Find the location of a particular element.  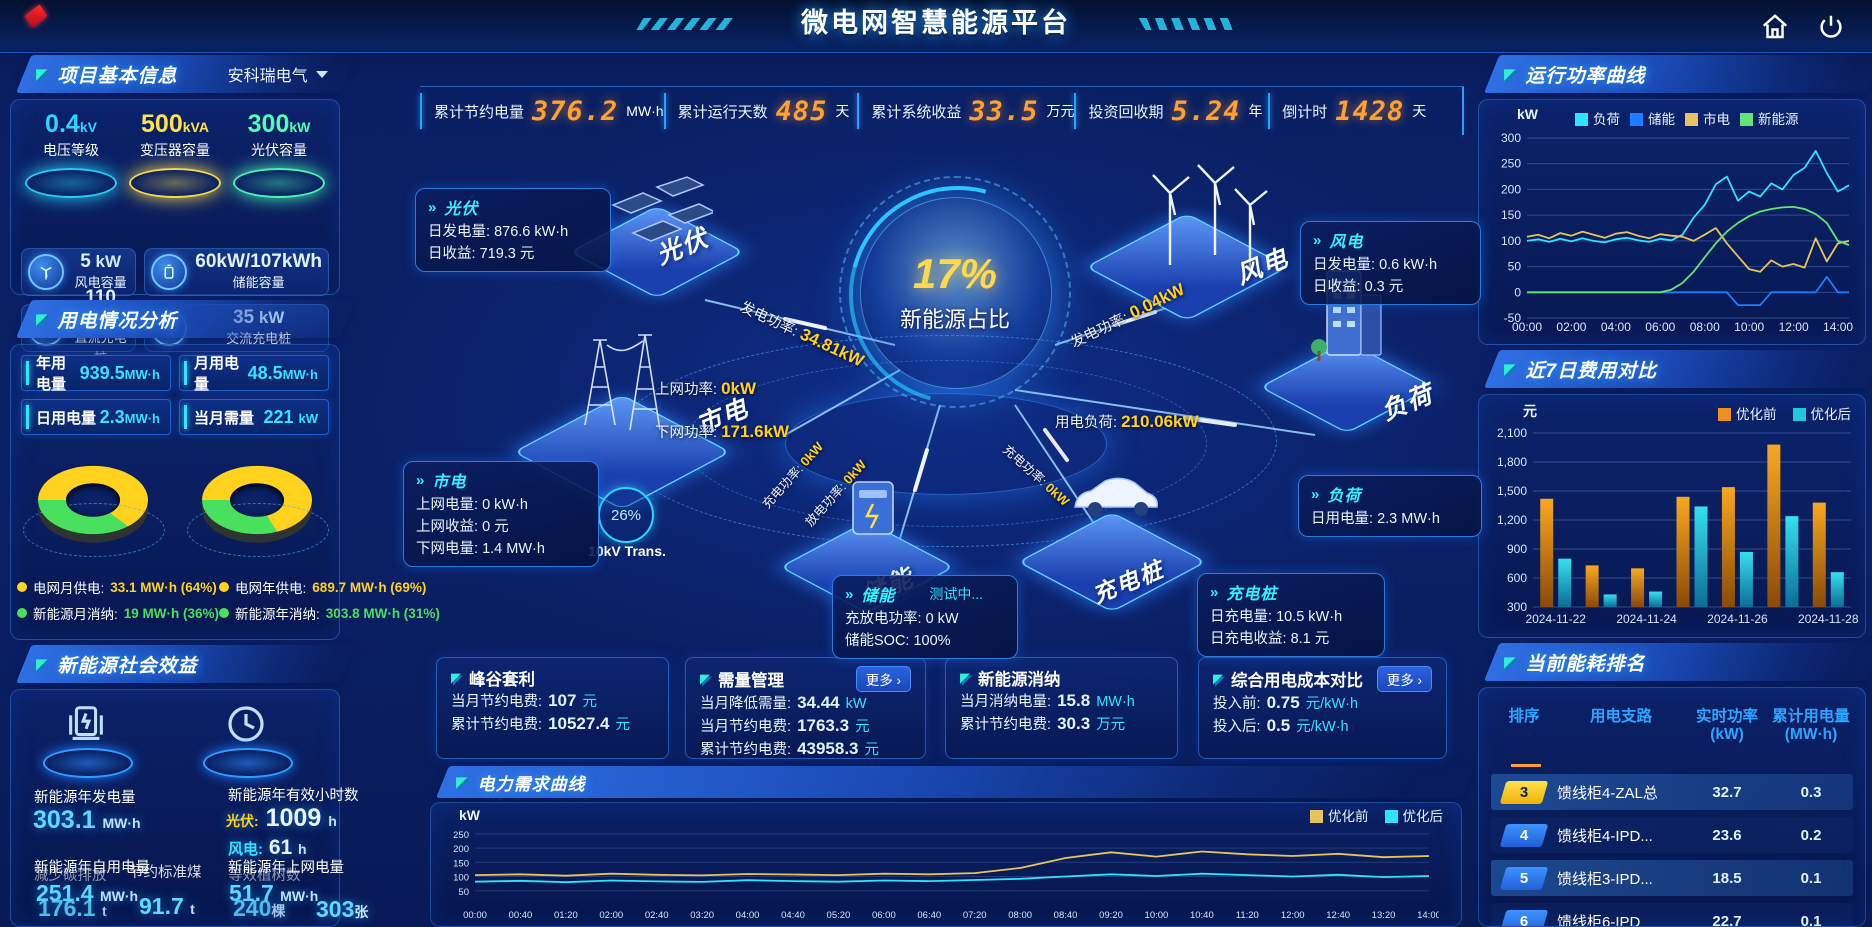

title-deco-right is located at coordinates (1187, 24).